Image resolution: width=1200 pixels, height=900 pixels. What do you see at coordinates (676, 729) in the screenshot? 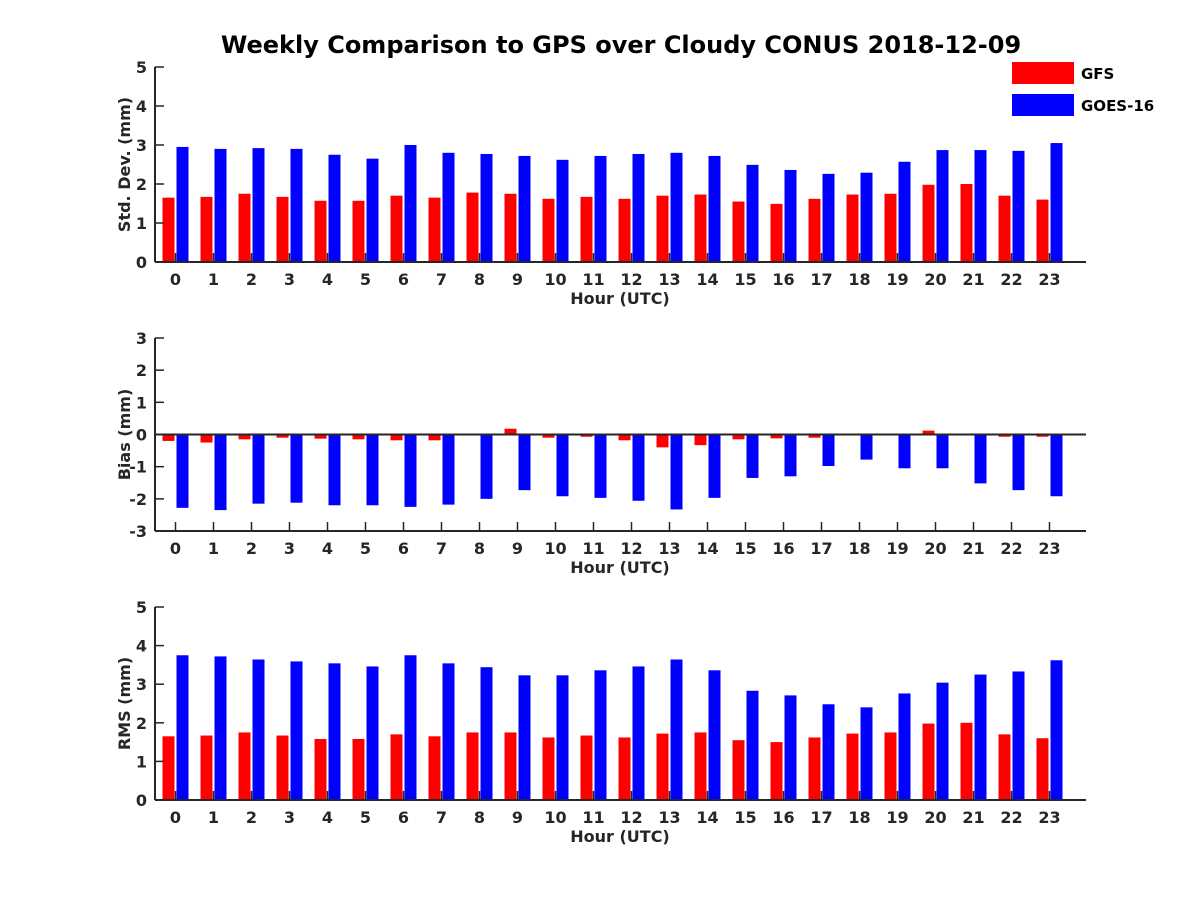
I see `bar-goes16-panel3-h13` at bounding box center [676, 729].